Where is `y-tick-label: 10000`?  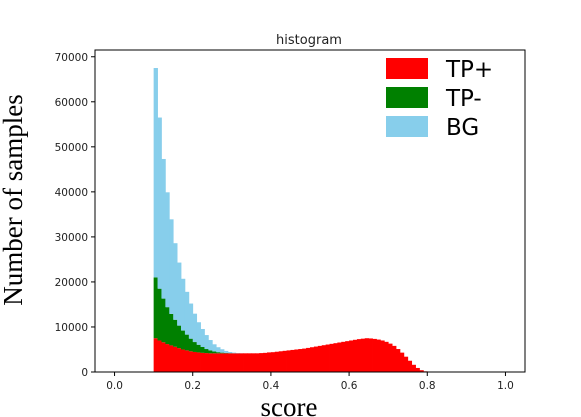 y-tick-label: 10000 is located at coordinates (71, 328).